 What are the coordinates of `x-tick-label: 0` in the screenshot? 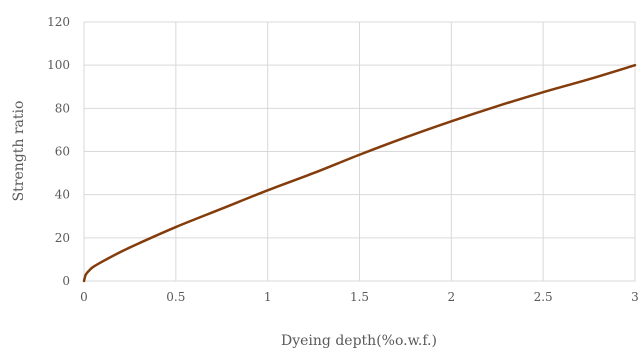 It's located at (84, 297).